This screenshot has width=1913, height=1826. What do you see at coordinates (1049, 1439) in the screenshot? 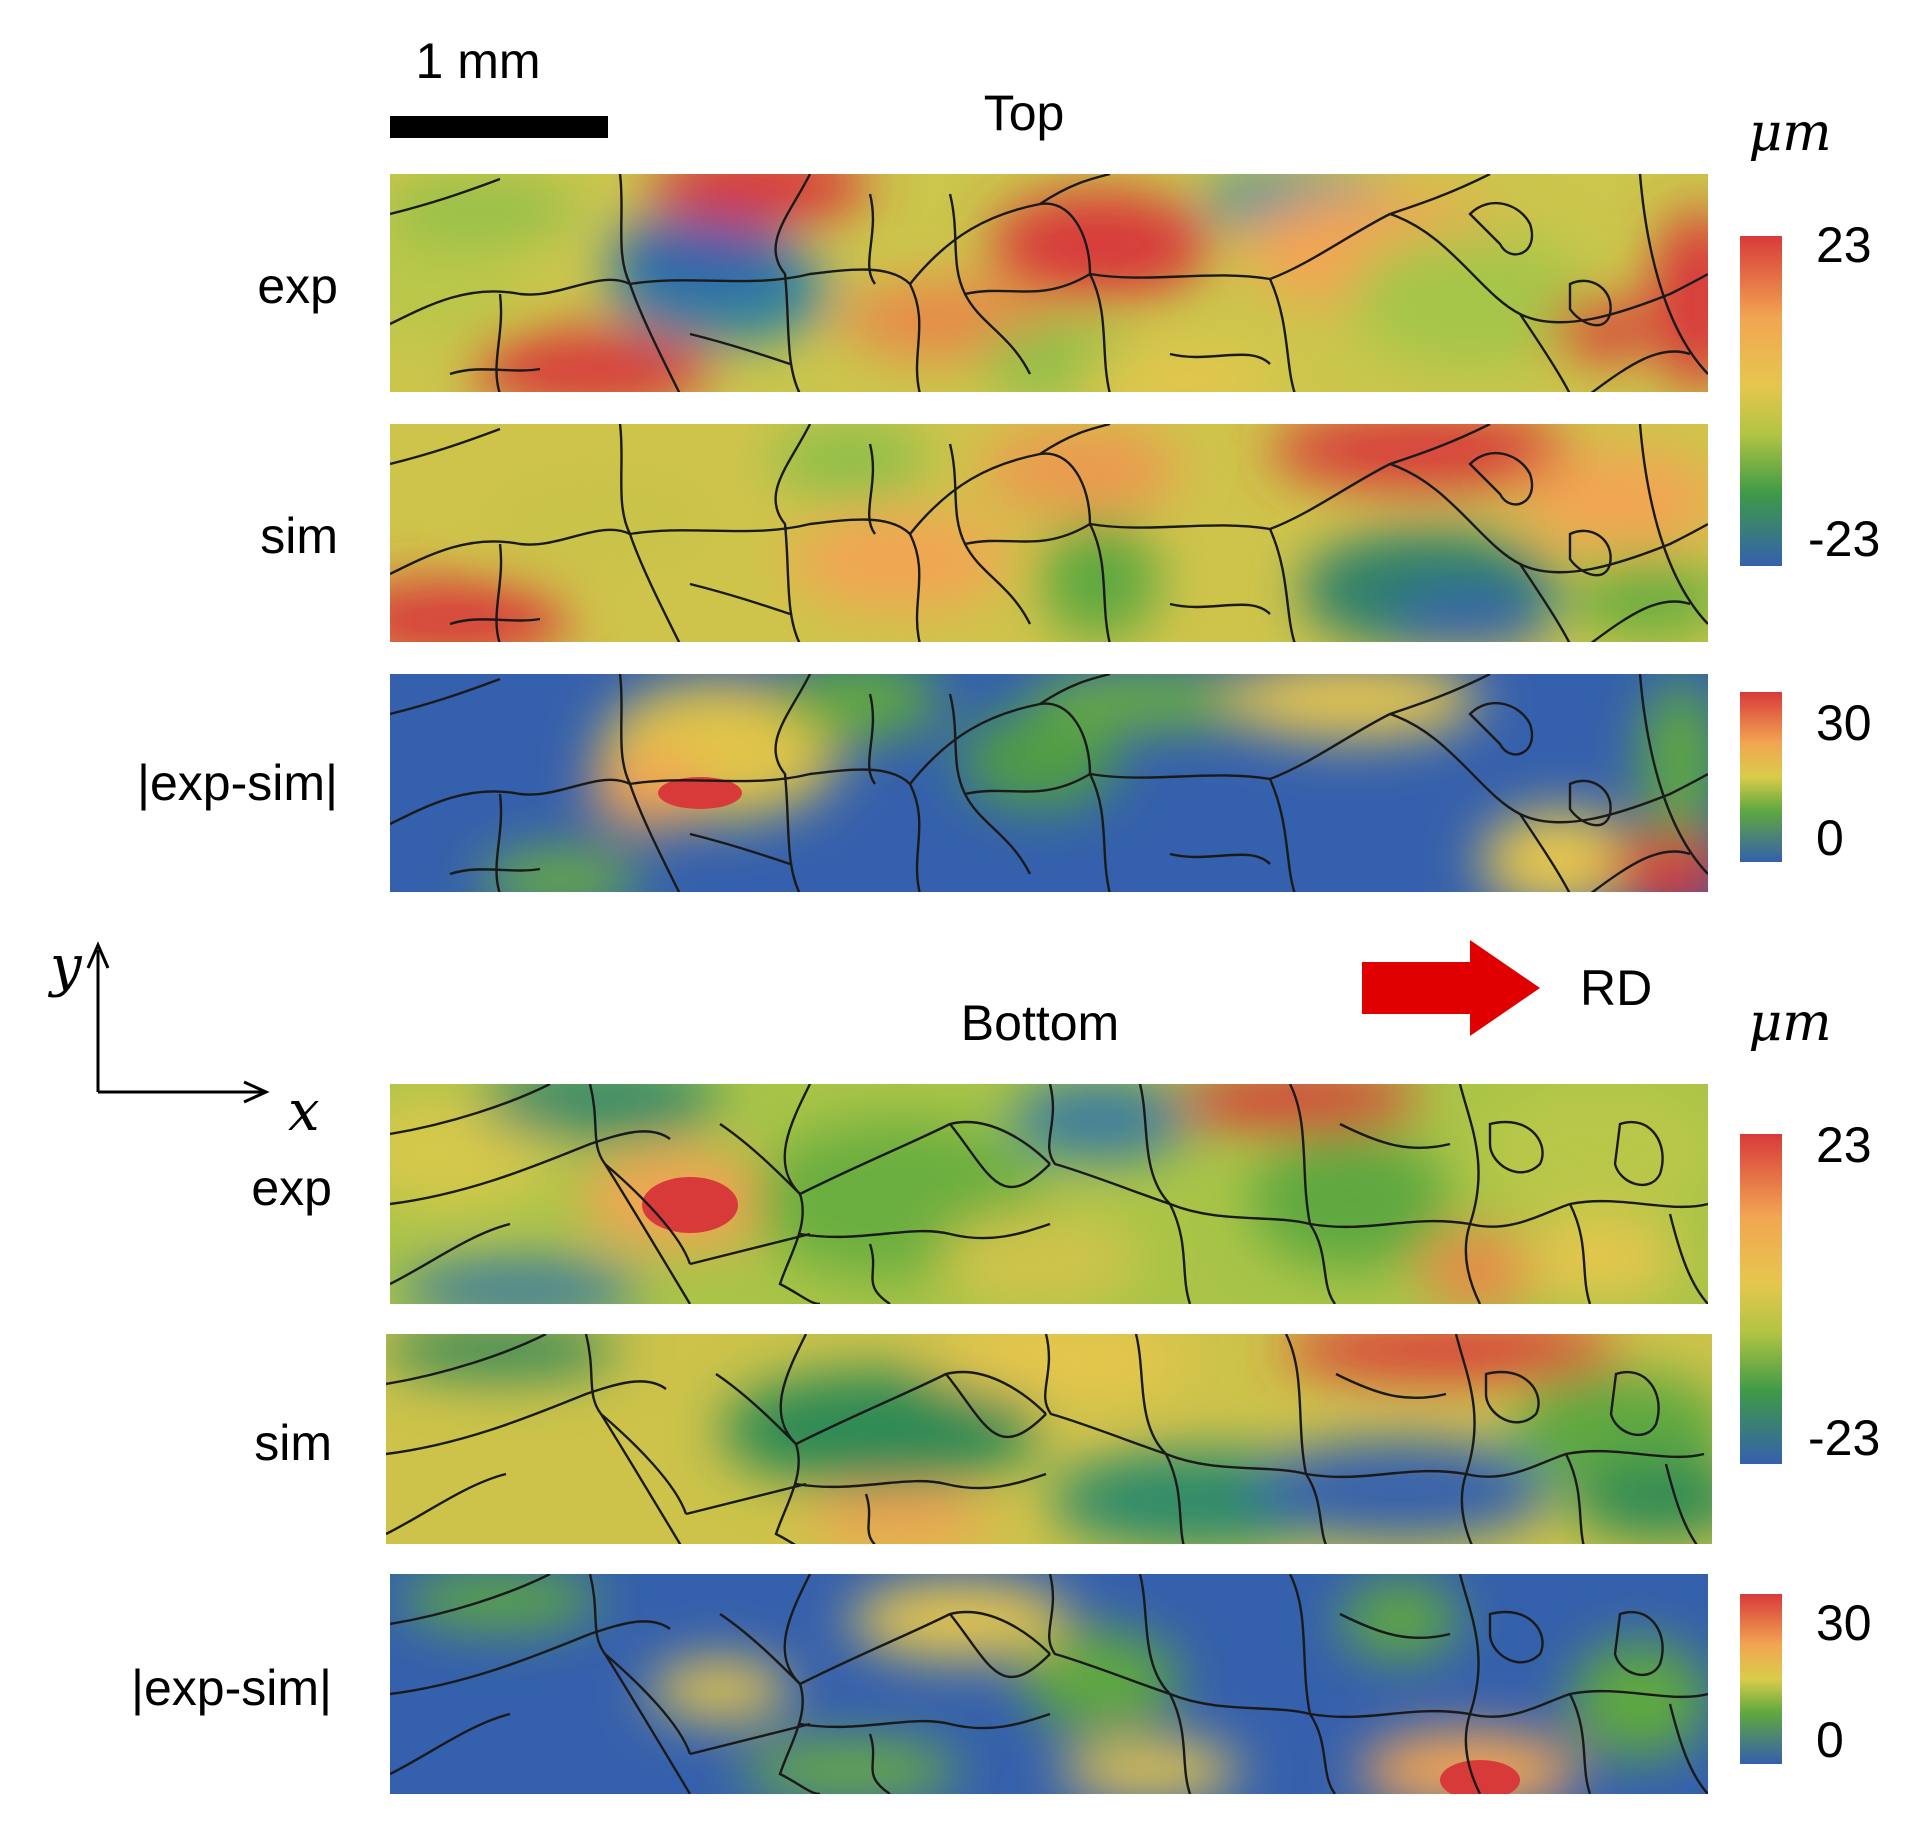
I see `bottom-sim-map` at bounding box center [1049, 1439].